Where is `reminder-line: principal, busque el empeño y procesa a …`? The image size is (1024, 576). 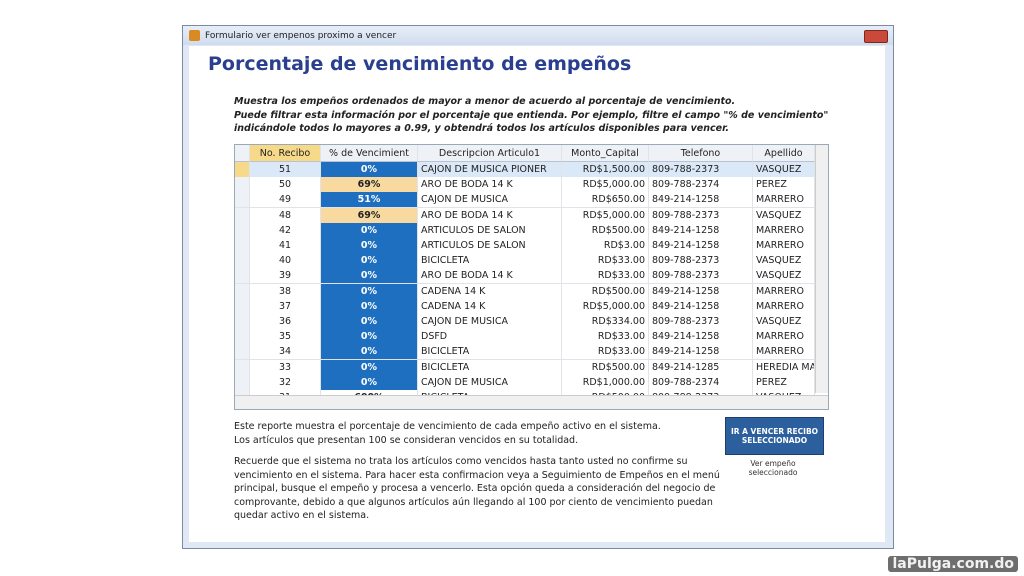 reminder-line: principal, busque el empeño y procesa a … is located at coordinates (475, 488).